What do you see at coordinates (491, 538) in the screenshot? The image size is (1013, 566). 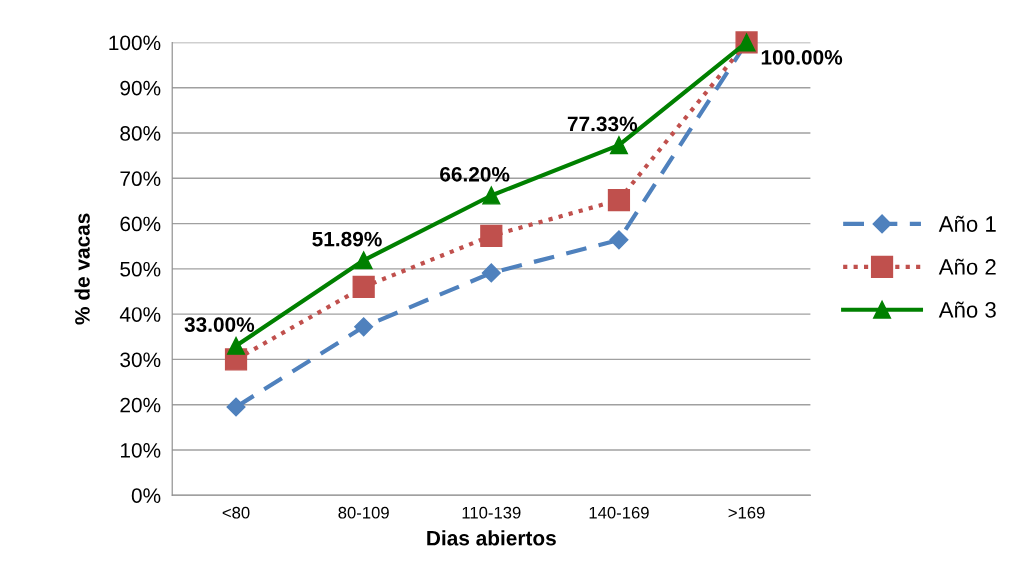 I see `x-axis-title: Dias abiertos` at bounding box center [491, 538].